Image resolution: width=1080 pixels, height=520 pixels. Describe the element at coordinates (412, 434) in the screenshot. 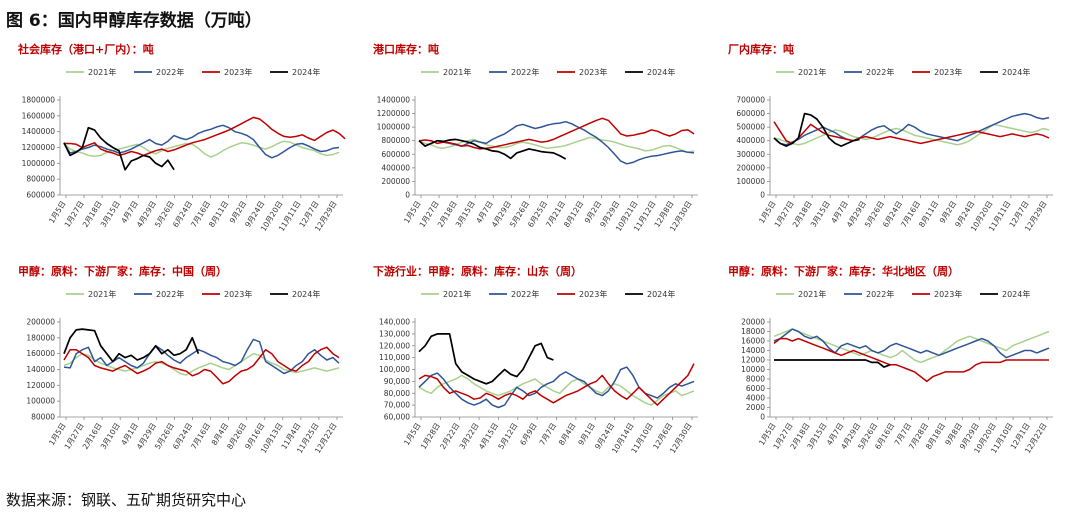

I see `x-tick-label: 1月5日` at that location.